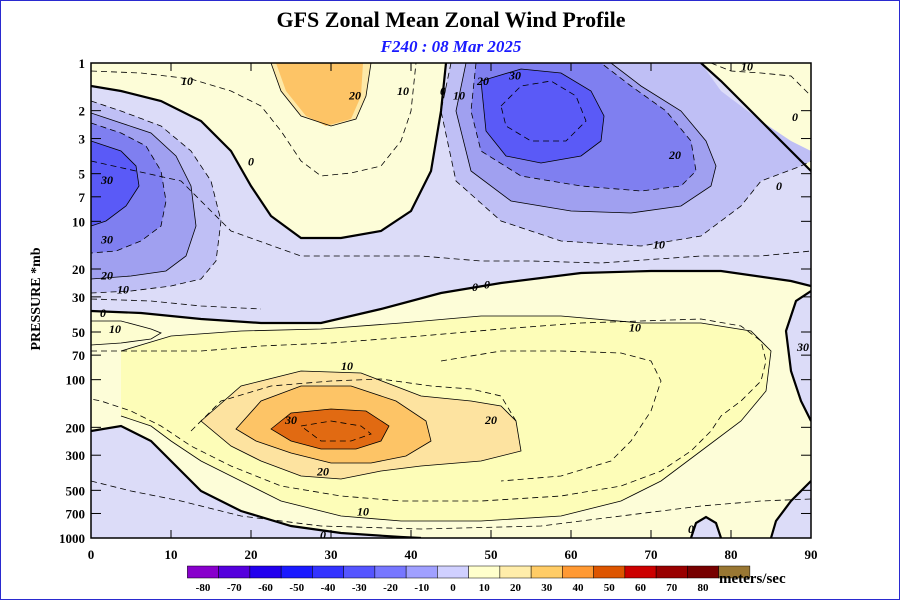 Image resolution: width=900 pixels, height=600 pixels. I want to click on y-tick-label: 1000, so click(72, 538).